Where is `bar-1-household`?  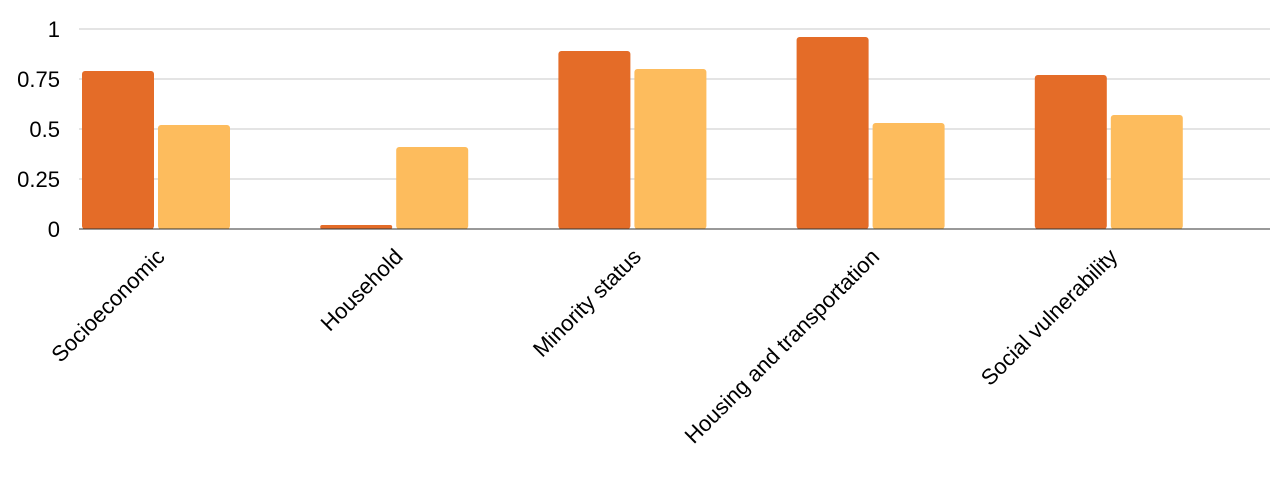 bar-1-household is located at coordinates (356, 227).